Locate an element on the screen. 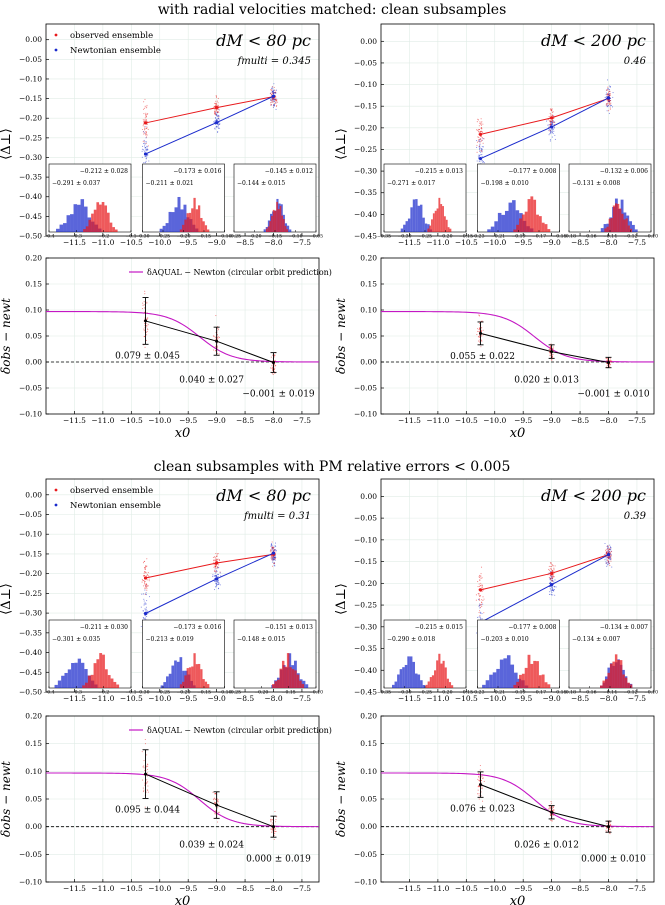  delta-mean-marker is located at coordinates (146, 774).